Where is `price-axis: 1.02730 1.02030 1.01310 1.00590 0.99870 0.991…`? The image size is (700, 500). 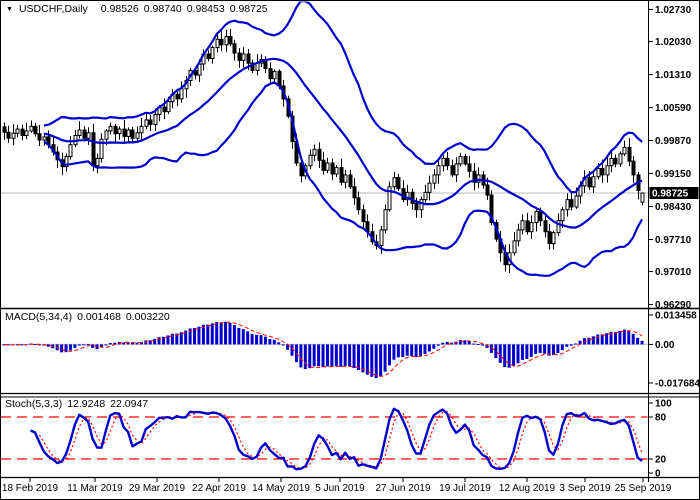
price-axis: 1.02730 1.02030 1.01310 1.00590 0.99870 0.991… is located at coordinates (674, 242).